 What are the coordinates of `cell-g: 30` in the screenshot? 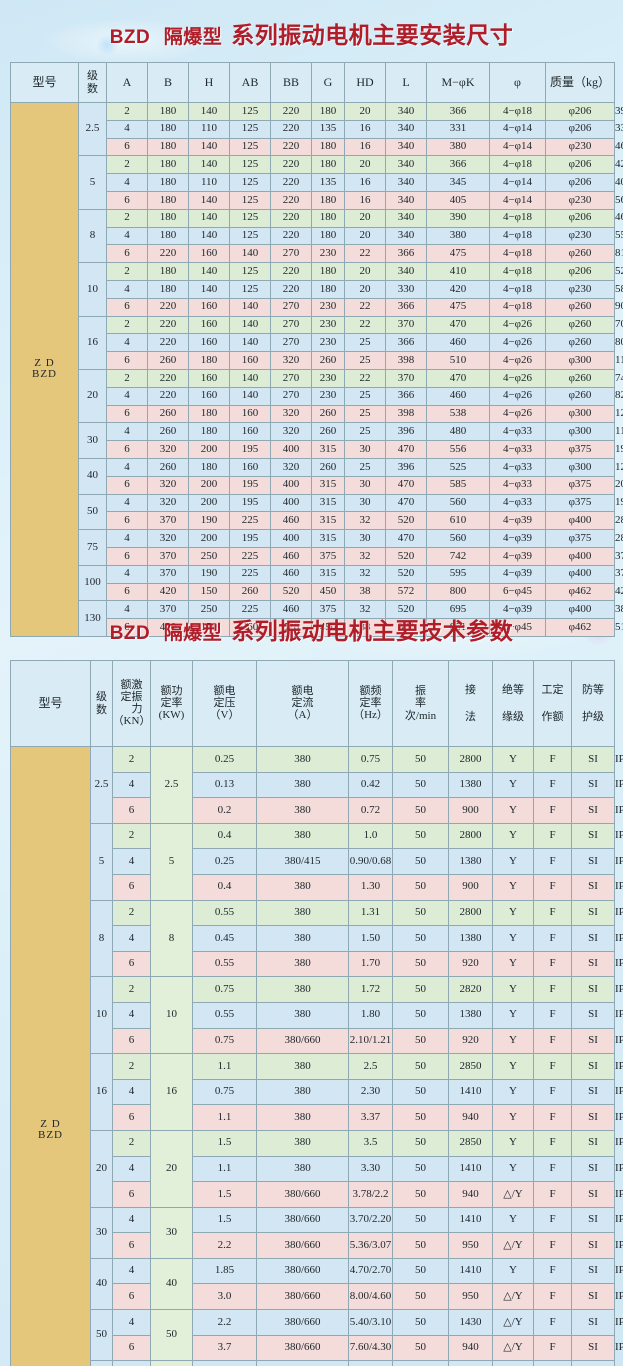 It's located at (365, 503).